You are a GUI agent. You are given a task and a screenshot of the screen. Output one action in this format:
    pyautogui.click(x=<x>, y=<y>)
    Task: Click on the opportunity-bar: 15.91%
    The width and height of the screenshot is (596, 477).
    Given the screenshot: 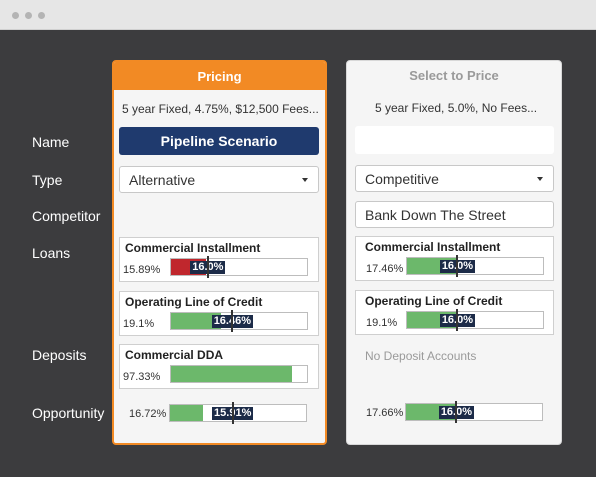 What is the action you would take?
    pyautogui.click(x=238, y=413)
    